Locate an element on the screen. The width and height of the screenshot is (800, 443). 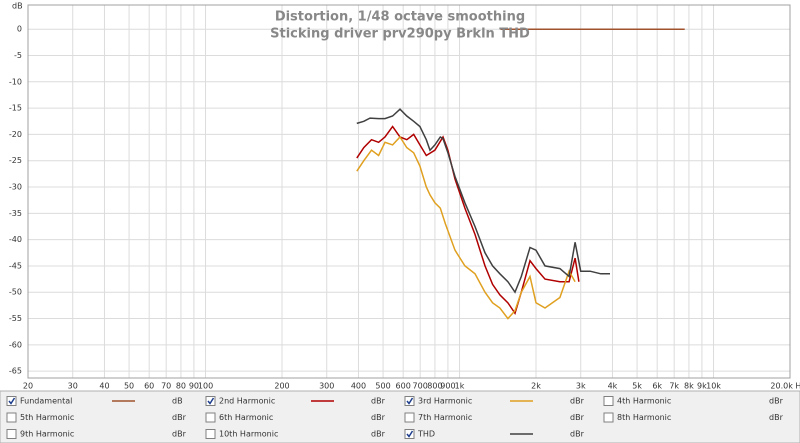
y-tick-label: 0 is located at coordinates (19, 29).